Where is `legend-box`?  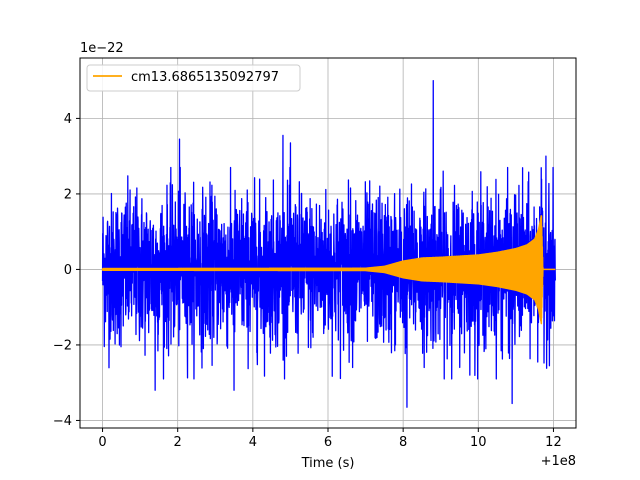 legend-box is located at coordinates (193, 78).